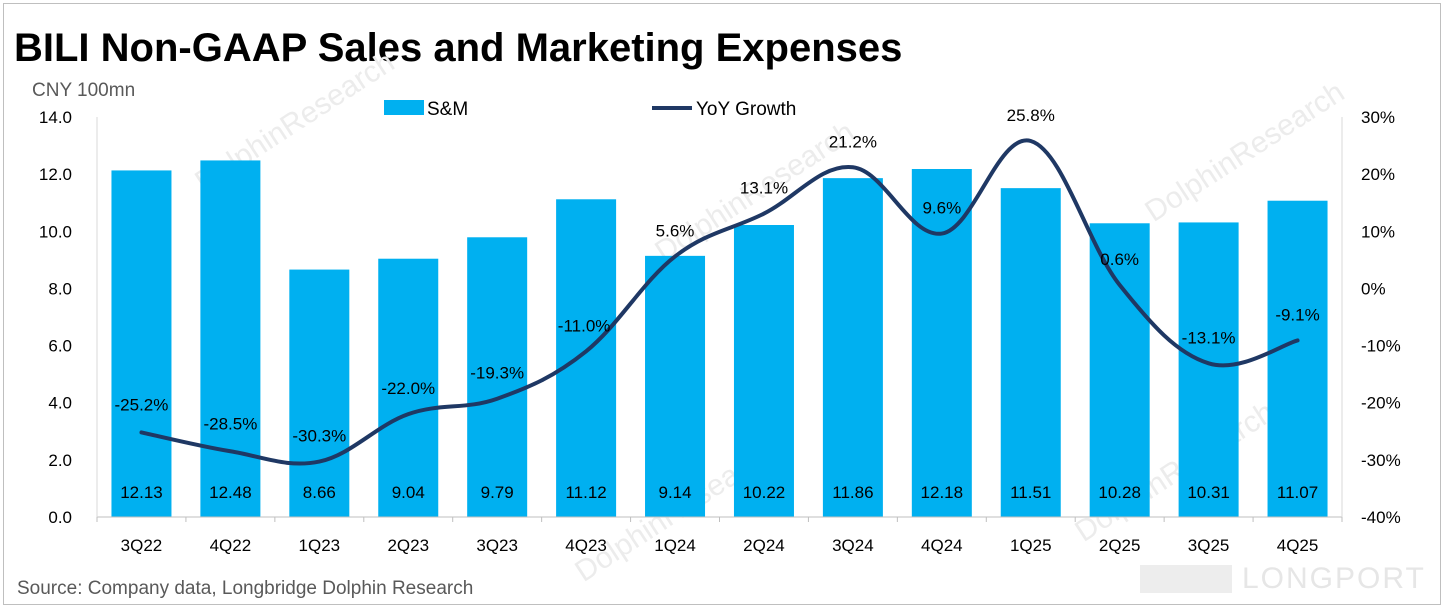 The width and height of the screenshot is (1446, 610). Describe the element at coordinates (60, 288) in the screenshot. I see `left-tick-label: 8.0` at that location.